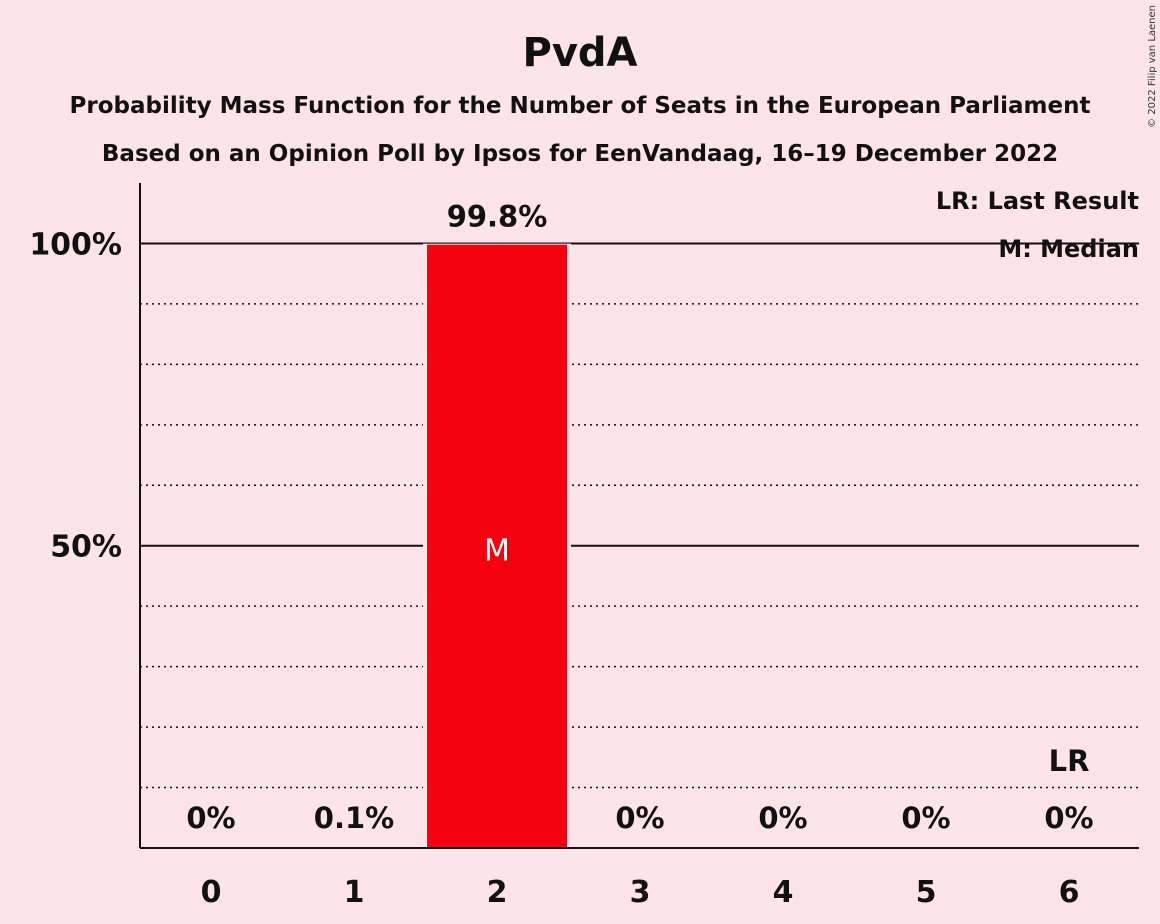 This screenshot has width=1160, height=924. Describe the element at coordinates (1152, 66) in the screenshot. I see `copyright-note: © 2022 Filip van Laenen` at that location.